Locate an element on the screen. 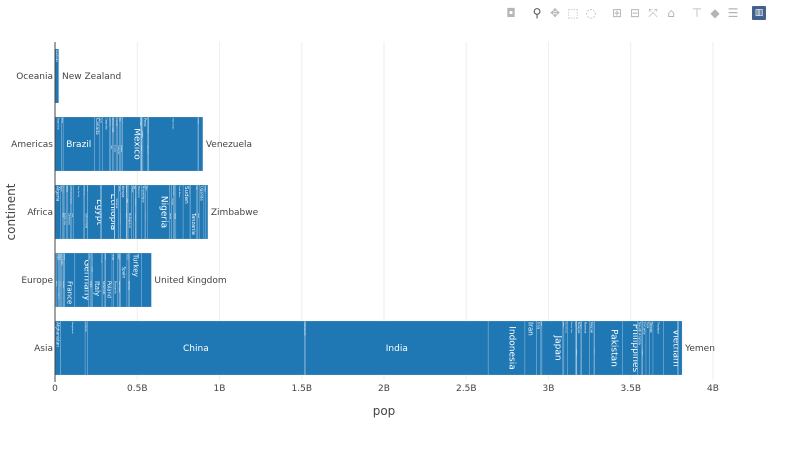 The height and width of the screenshot is (454, 800). y-tick-label: Europe is located at coordinates (37, 281).